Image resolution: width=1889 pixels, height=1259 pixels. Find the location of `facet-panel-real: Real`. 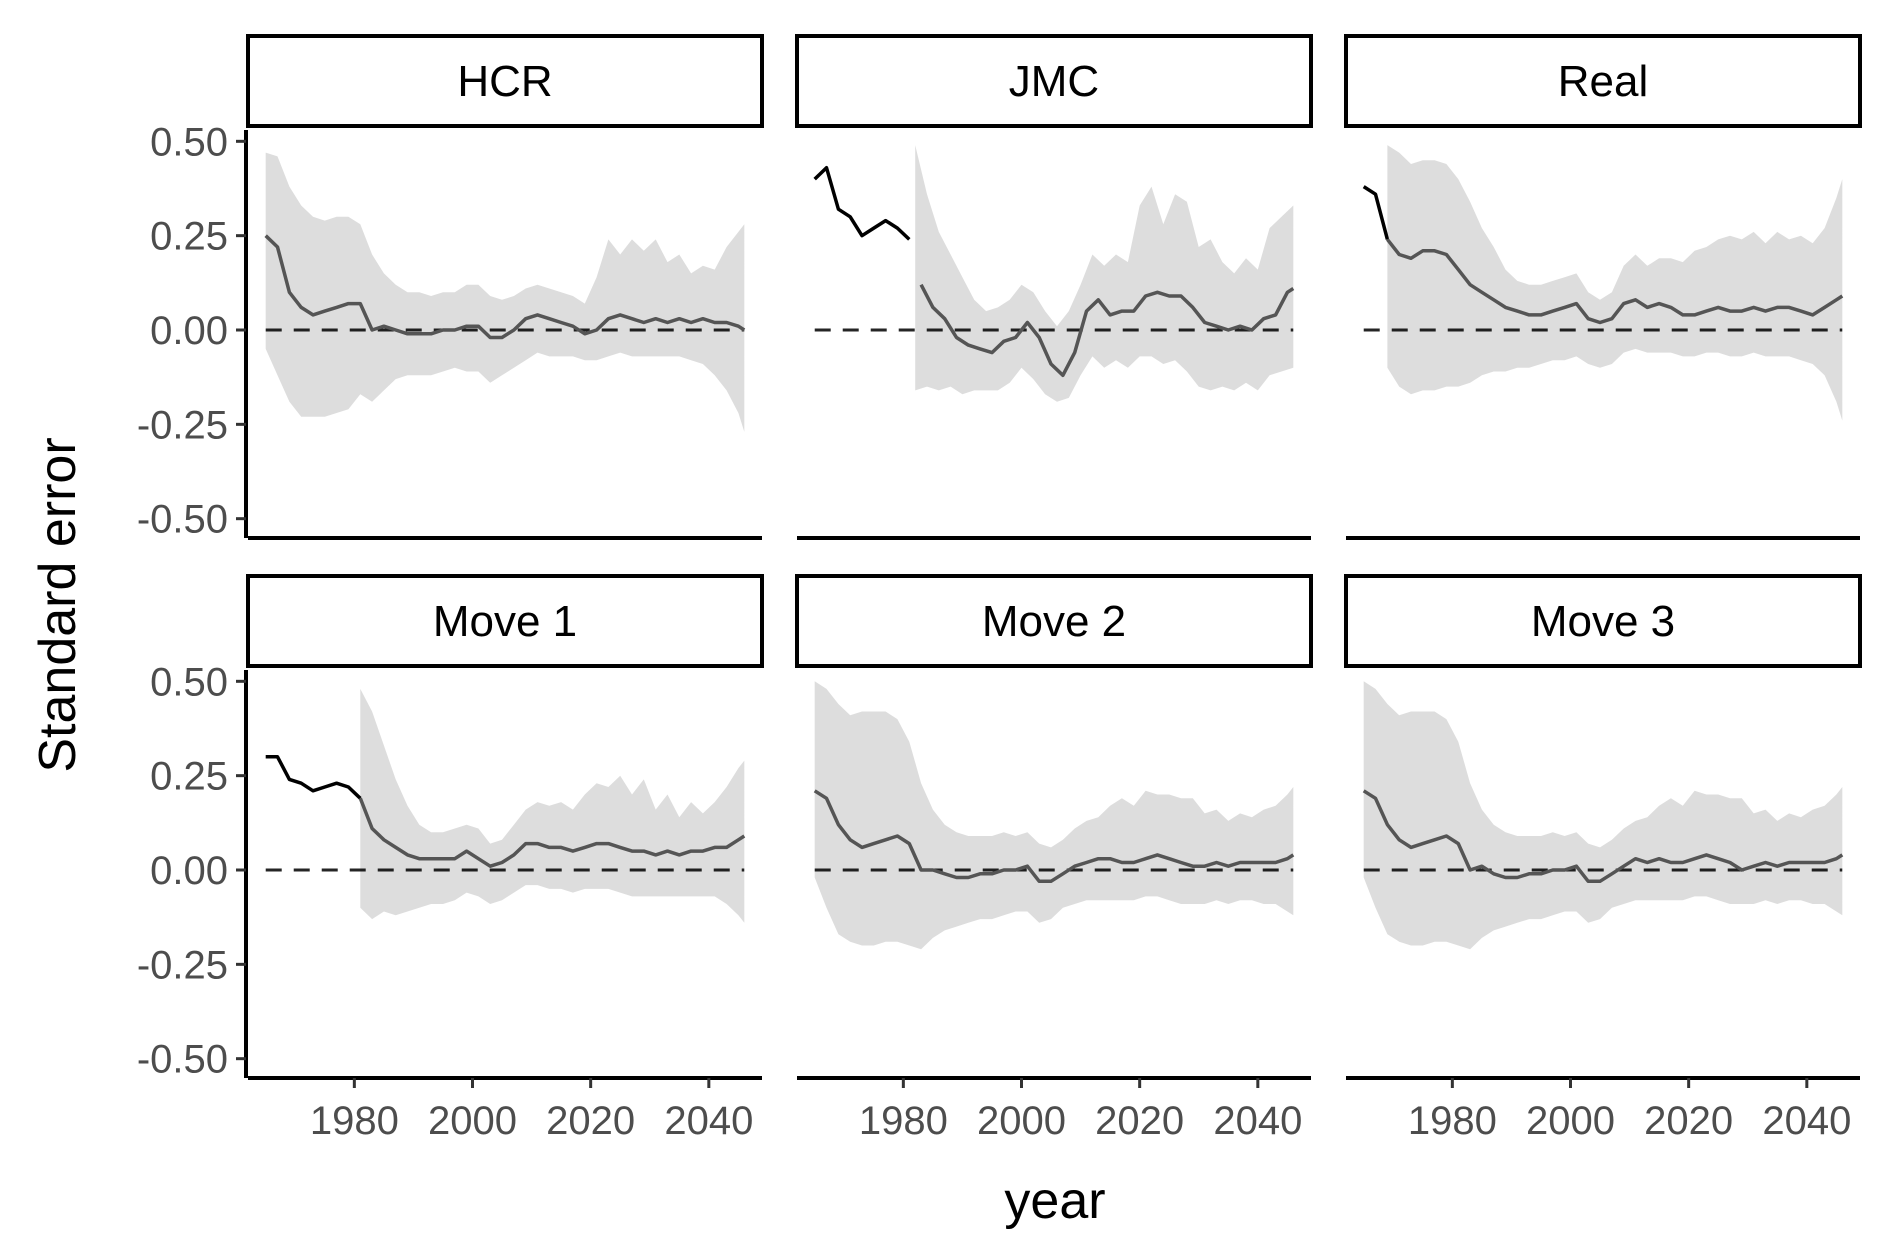

facet-panel-real: Real is located at coordinates (1603, 287).